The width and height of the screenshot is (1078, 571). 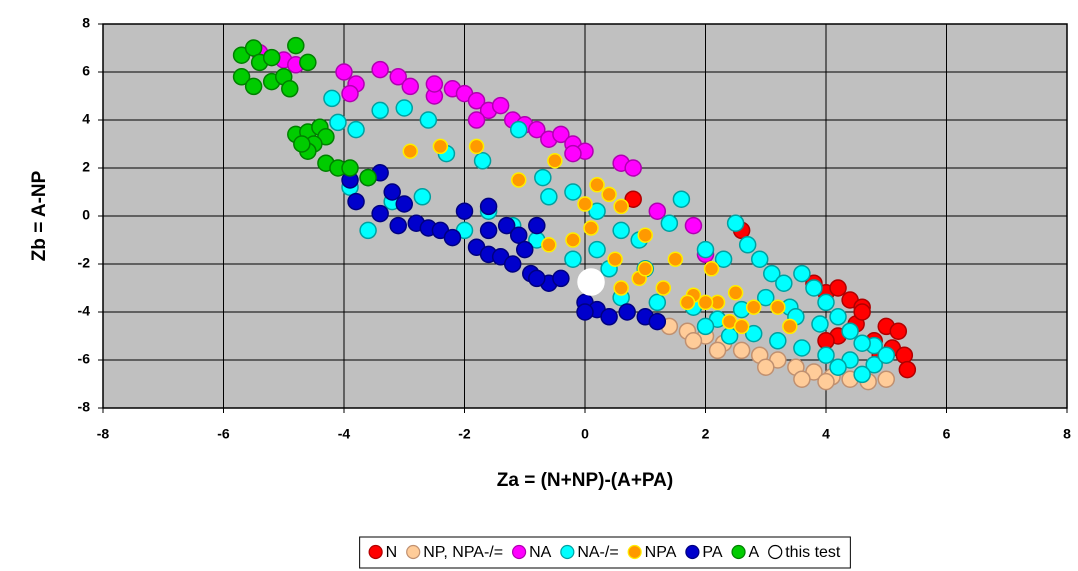 I want to click on legend-label: A, so click(x=754, y=552).